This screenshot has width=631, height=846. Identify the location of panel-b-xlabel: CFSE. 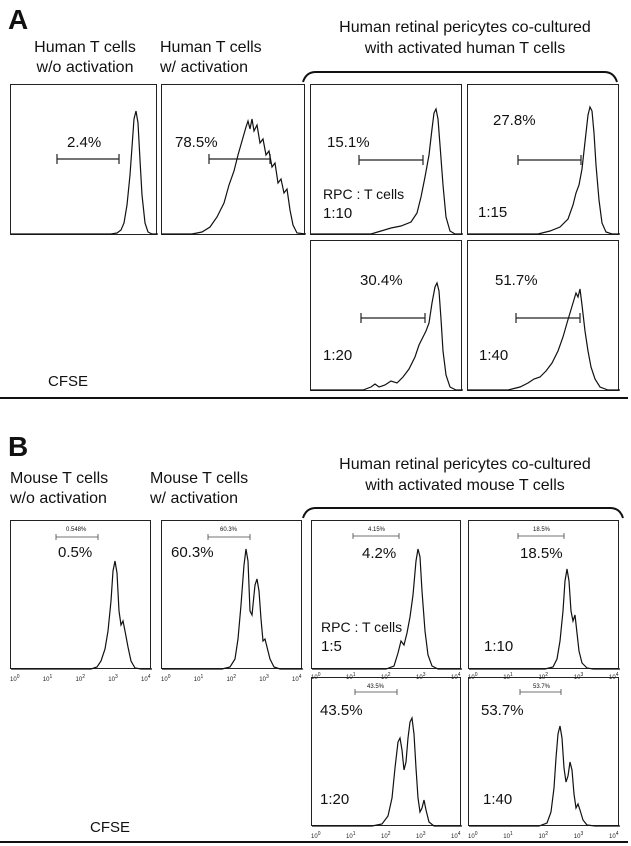
(110, 827).